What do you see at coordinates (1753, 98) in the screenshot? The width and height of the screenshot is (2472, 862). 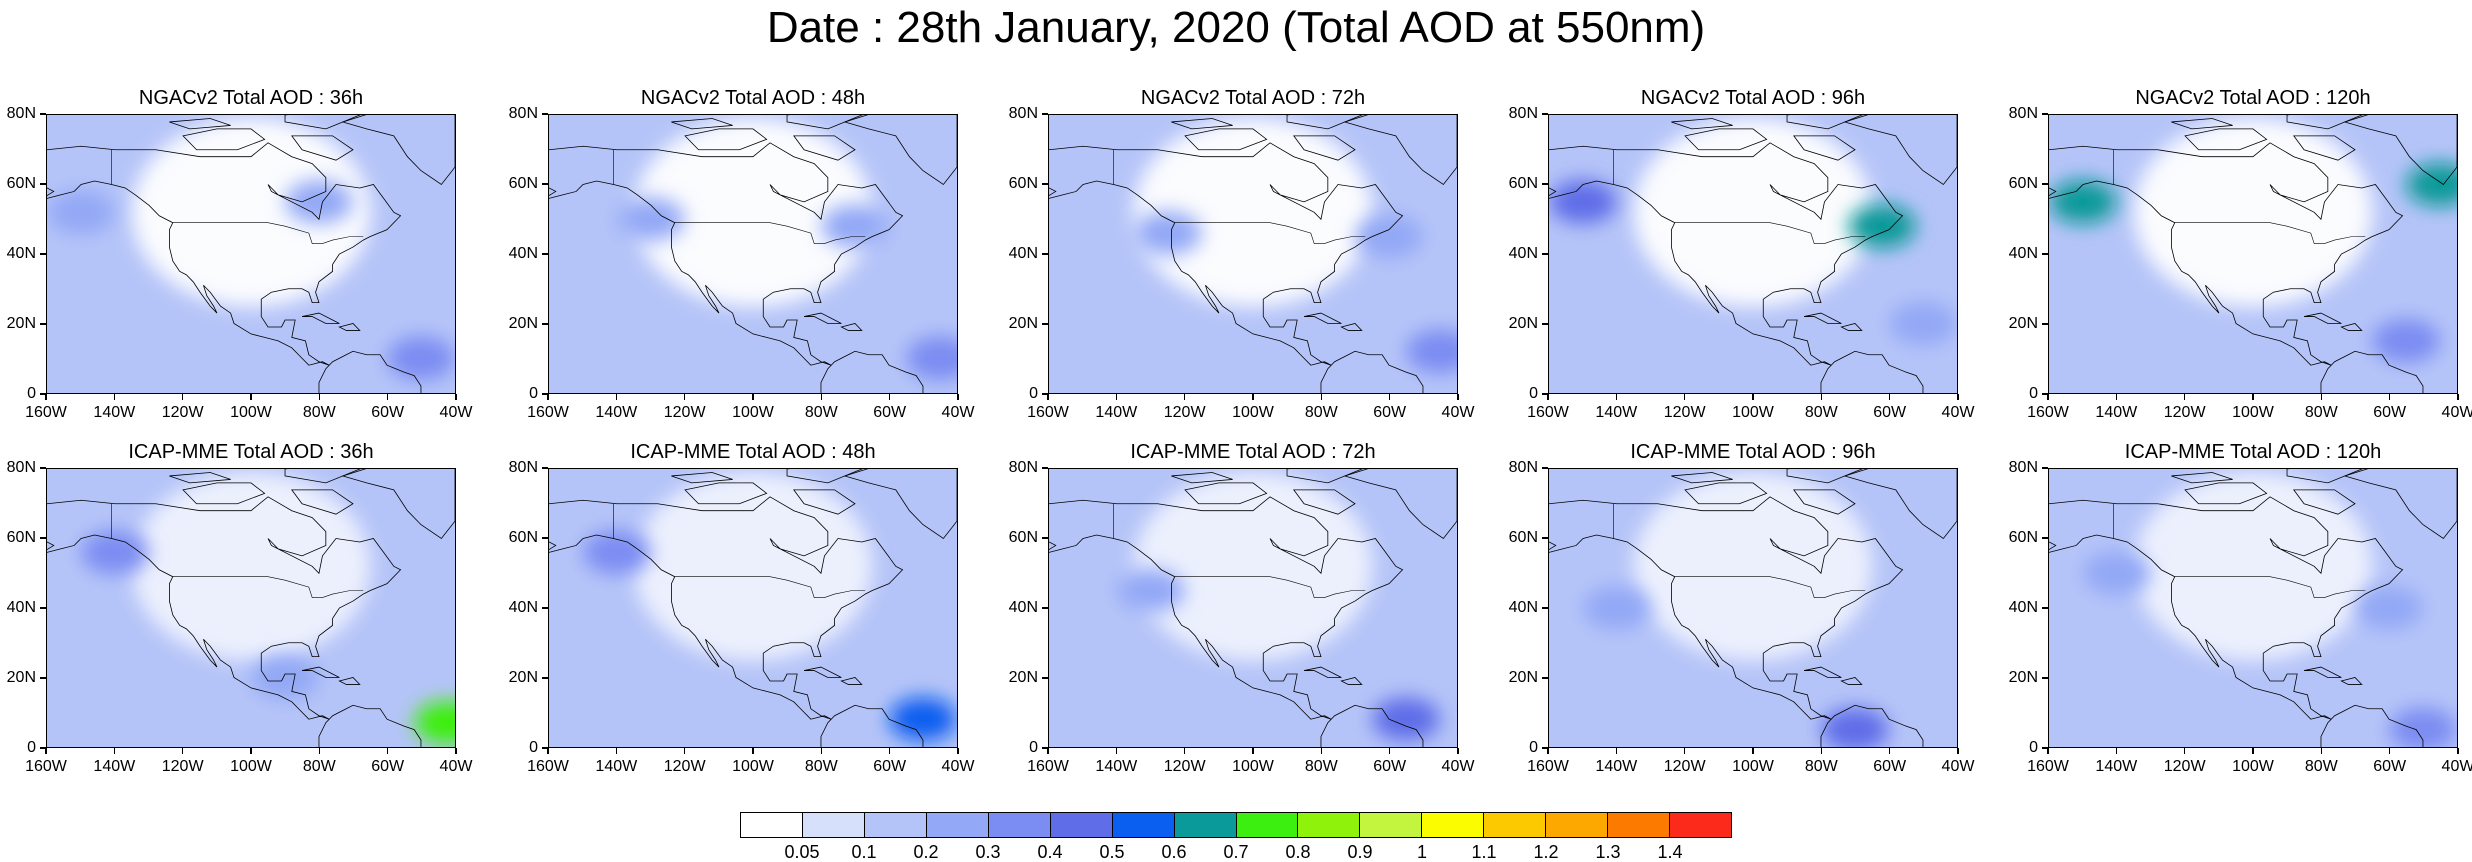 I see `panel-title: NGACv2 Total AOD : 96h` at bounding box center [1753, 98].